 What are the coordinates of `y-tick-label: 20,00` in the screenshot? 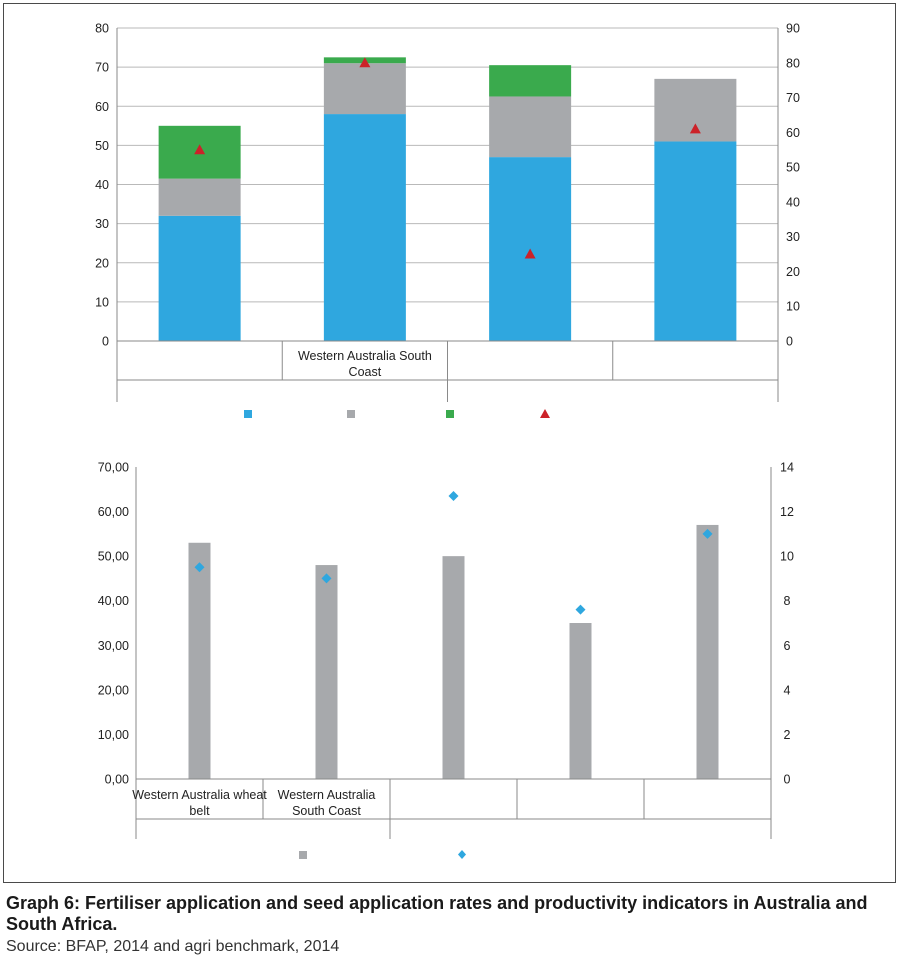 It's located at (113, 690).